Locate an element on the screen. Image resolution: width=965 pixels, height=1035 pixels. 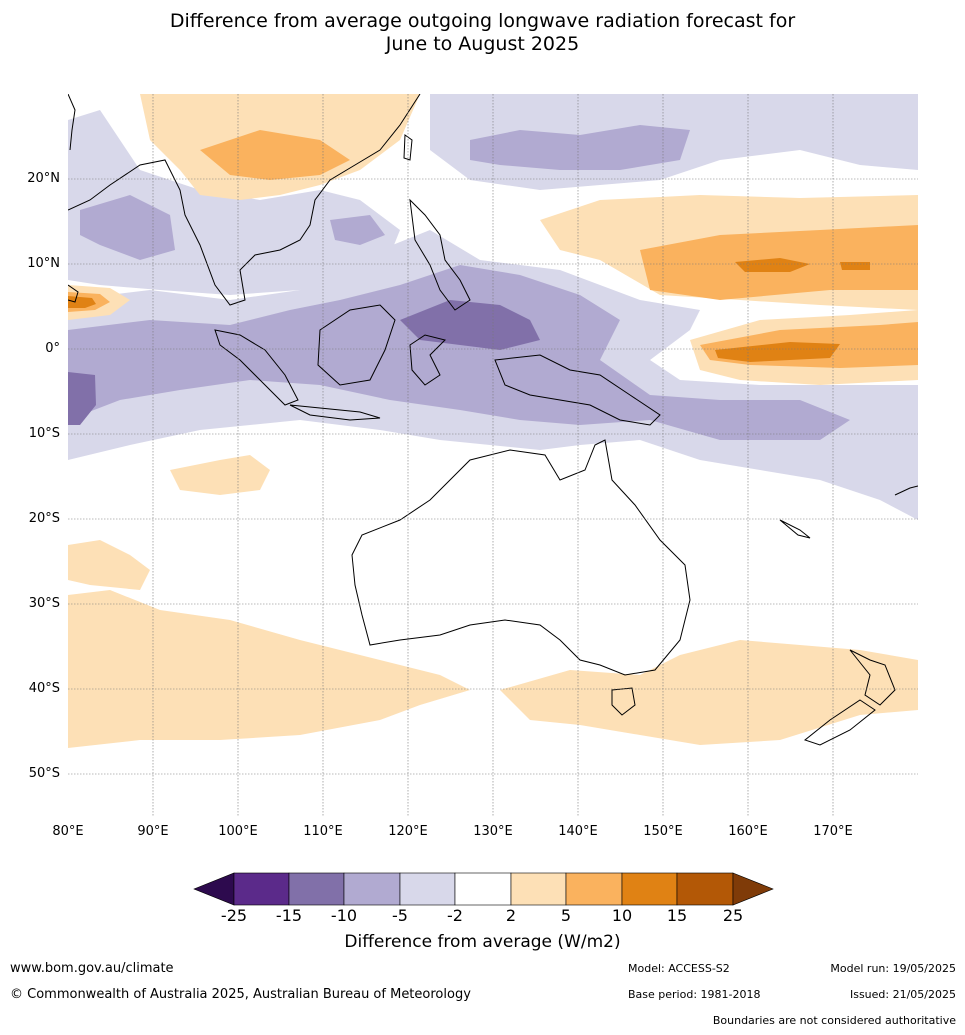
lat-label: 20°N is located at coordinates (43, 178).